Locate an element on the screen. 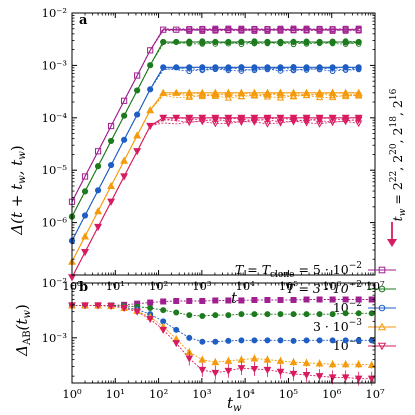 Image resolution: width=415 pixels, height=415 pixels. panel-b-series-line is located at coordinates (222, 342).